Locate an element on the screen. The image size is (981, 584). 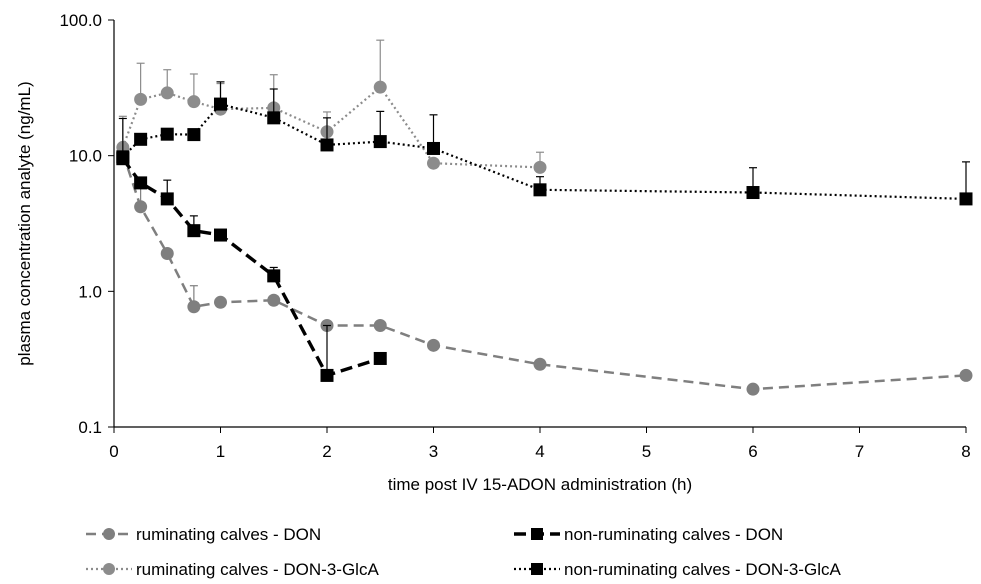
legend-item-4: non-ruminating calves - DON-3-GlcA is located at coordinates (677, 569).